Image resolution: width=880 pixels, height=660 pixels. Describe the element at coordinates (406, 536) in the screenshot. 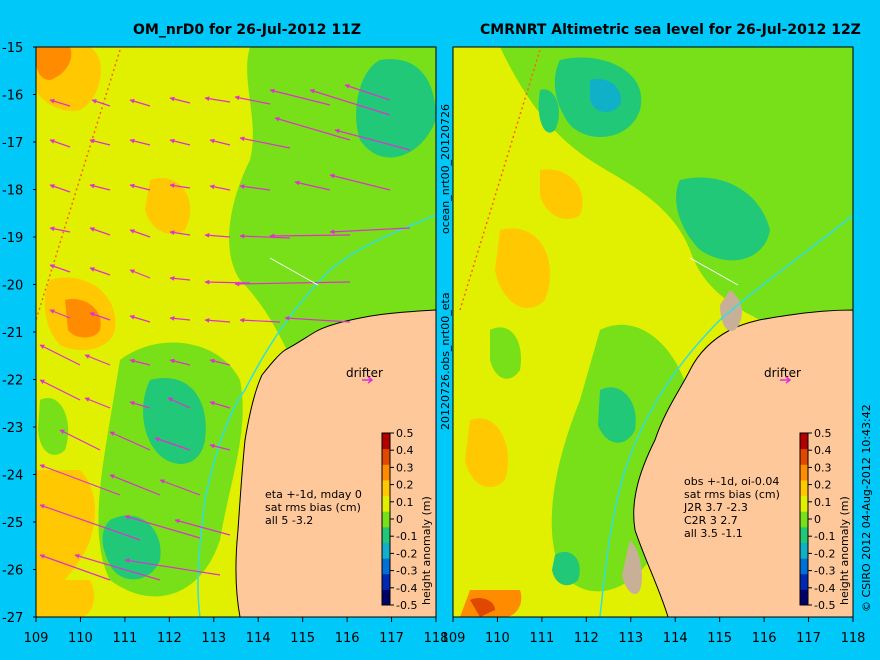

I see `left-colorbar-tick: -0.1` at that location.